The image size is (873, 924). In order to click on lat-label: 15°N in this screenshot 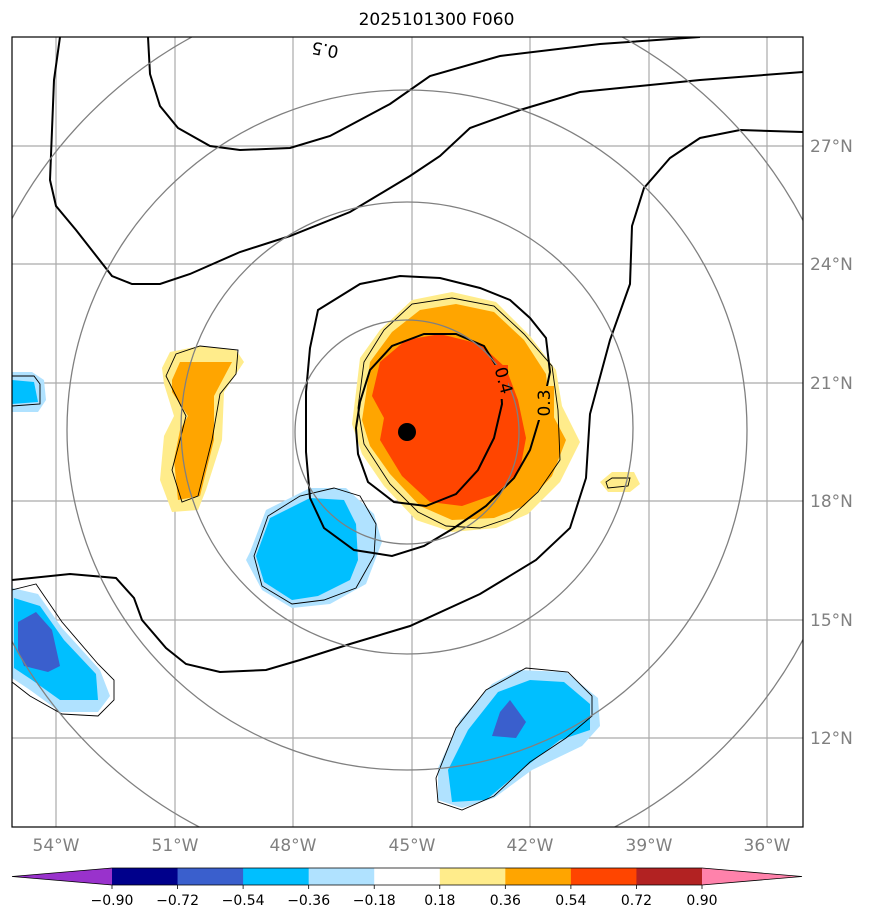, I will do `click(831, 621)`.